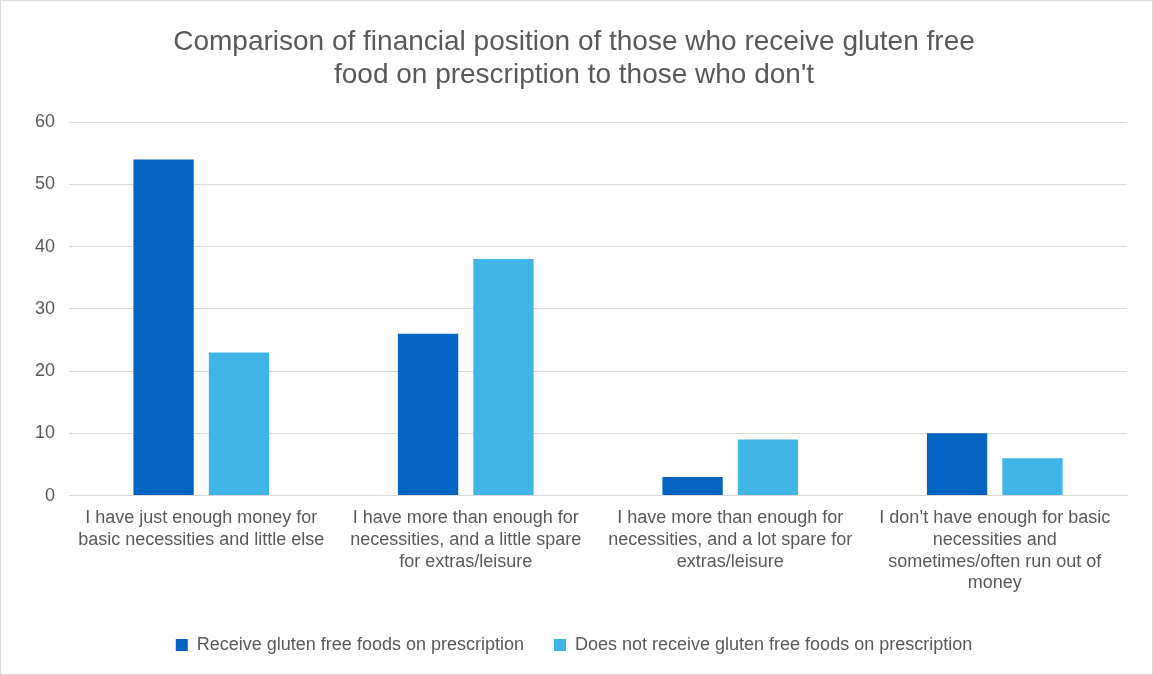  I want to click on y-tick-label: 30, so click(45, 307).